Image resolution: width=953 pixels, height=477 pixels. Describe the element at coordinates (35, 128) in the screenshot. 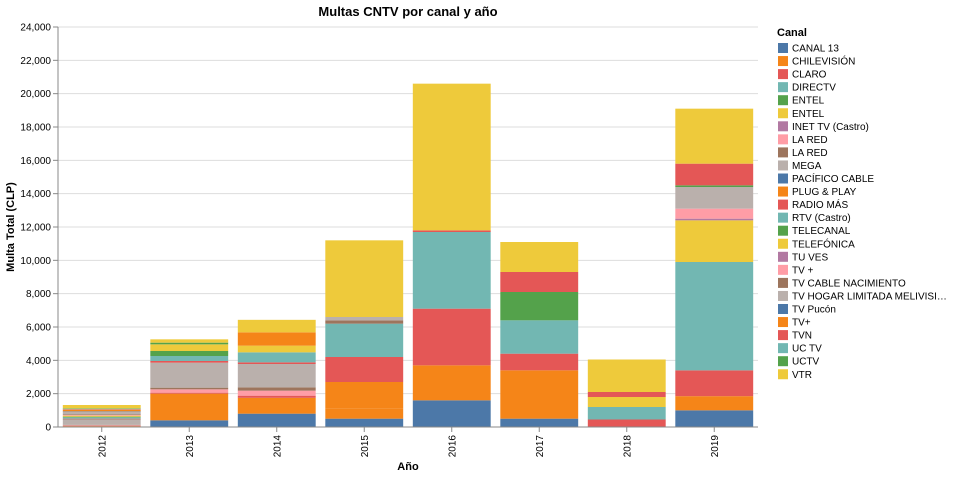

I see `y-tick-label: 18,000` at that location.